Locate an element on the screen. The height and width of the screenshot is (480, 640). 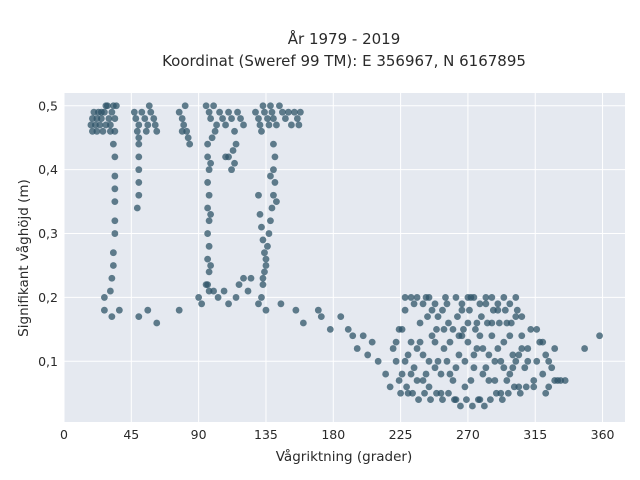
x-axis-ticks: 0 45 90 135 180 225 270 315 360 is located at coordinates (337, 434).